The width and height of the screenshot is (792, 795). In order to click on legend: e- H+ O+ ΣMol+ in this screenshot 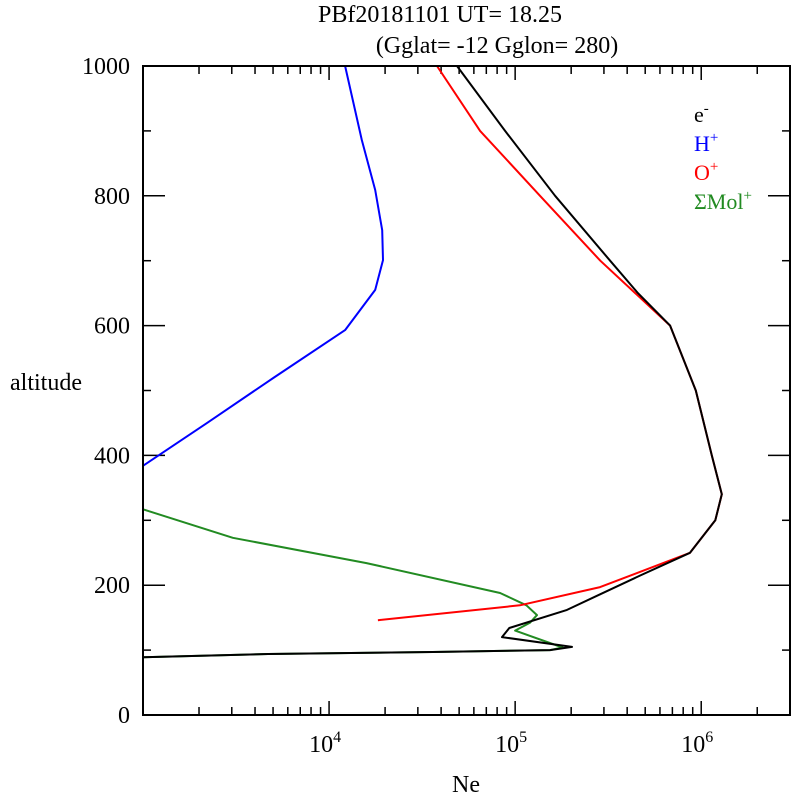, I will do `click(723, 157)`.